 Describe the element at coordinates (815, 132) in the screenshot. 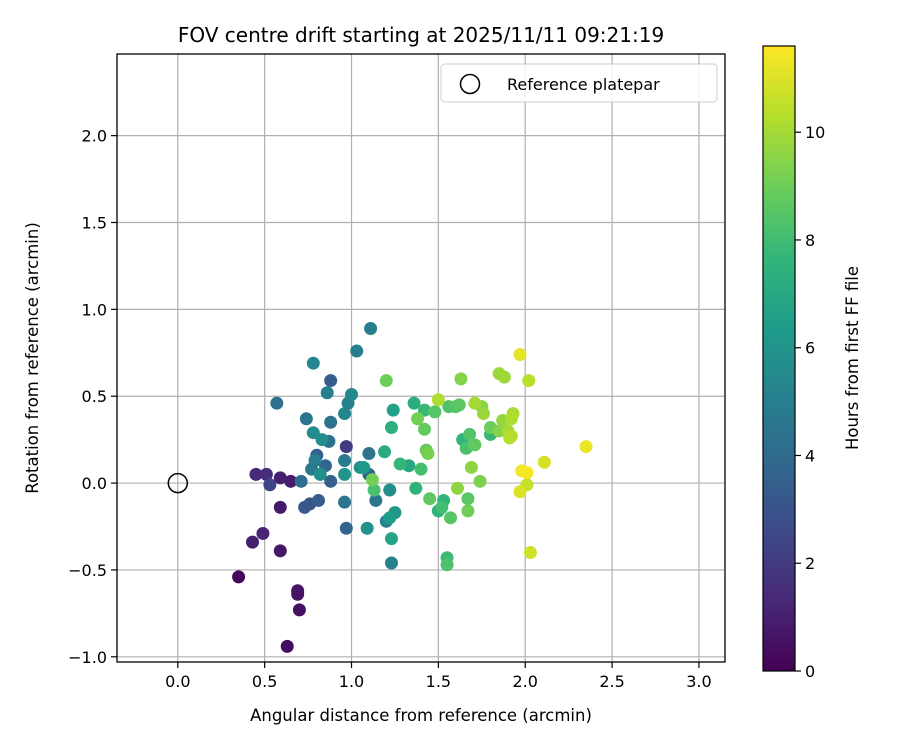

I see `colorbar-tick-label: 10` at that location.